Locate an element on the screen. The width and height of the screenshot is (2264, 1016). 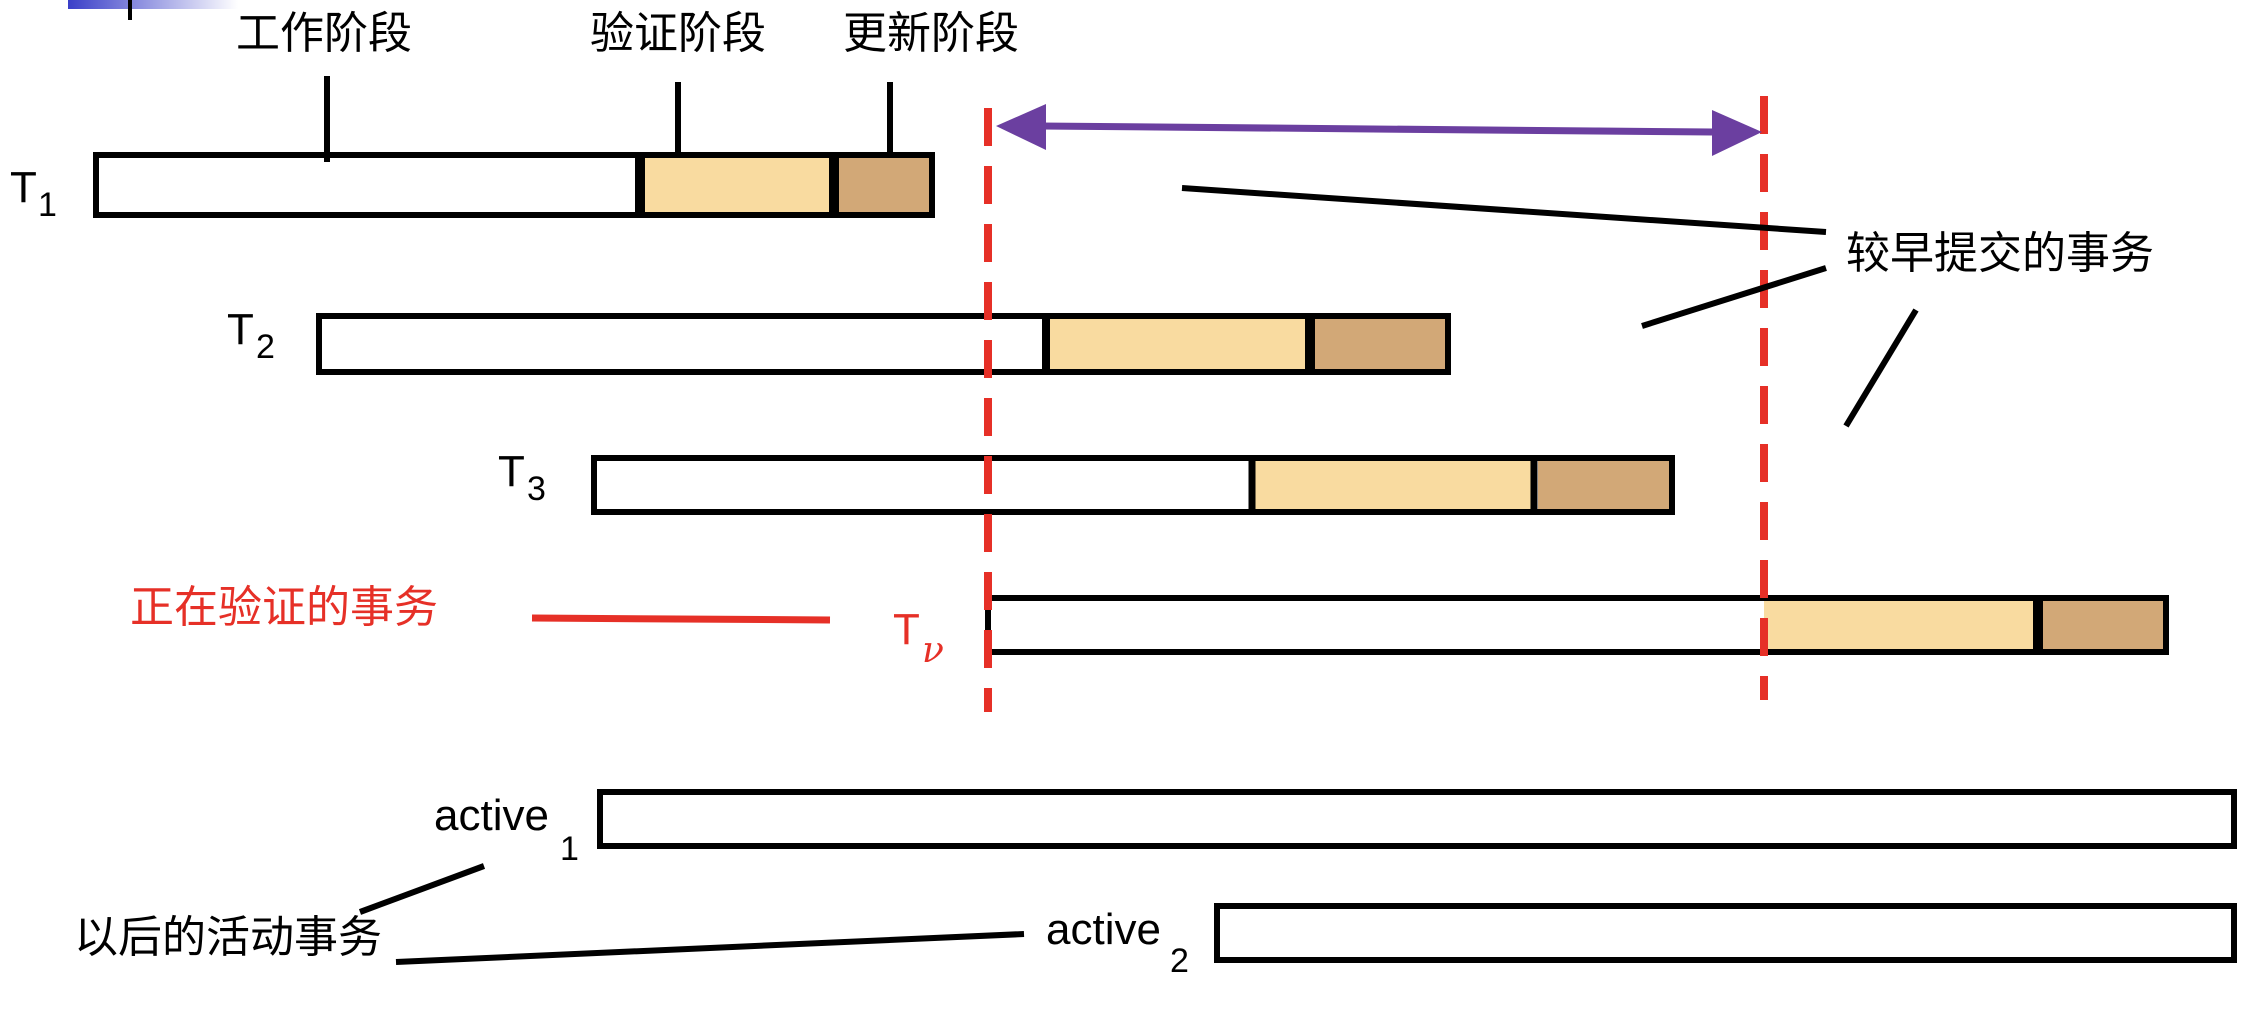
t3-label-sub: 3 is located at coordinates (536, 489).